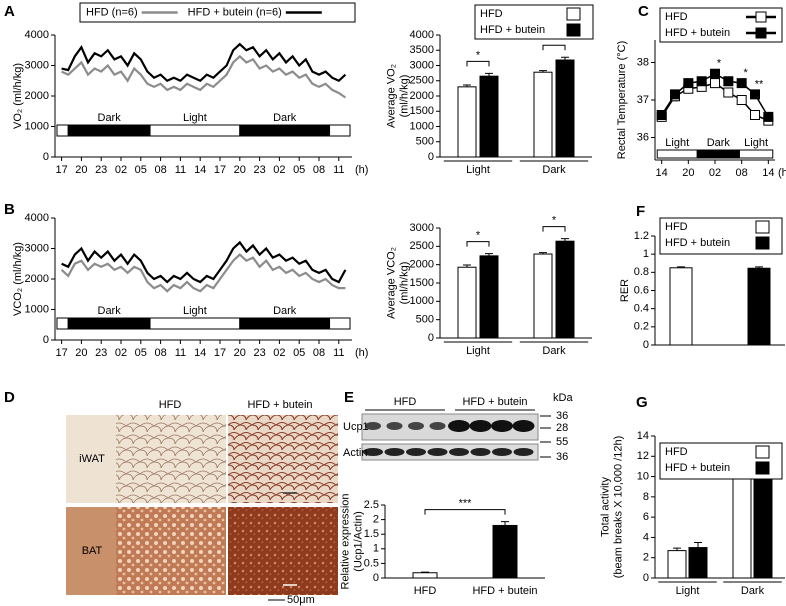 The width and height of the screenshot is (786, 606). I want to click on x-tick-label: 14, so click(200, 170).